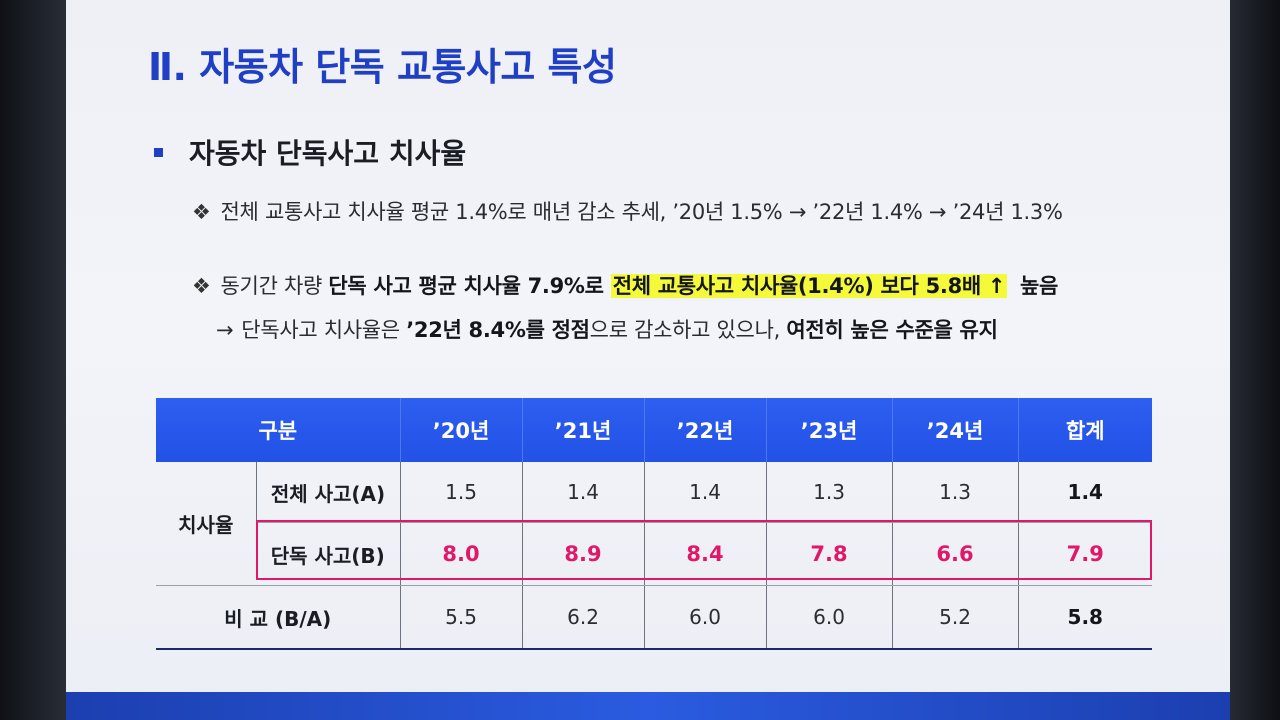 Image resolution: width=1280 pixels, height=720 pixels. I want to click on table-cell-total: 1.4, so click(1085, 492).